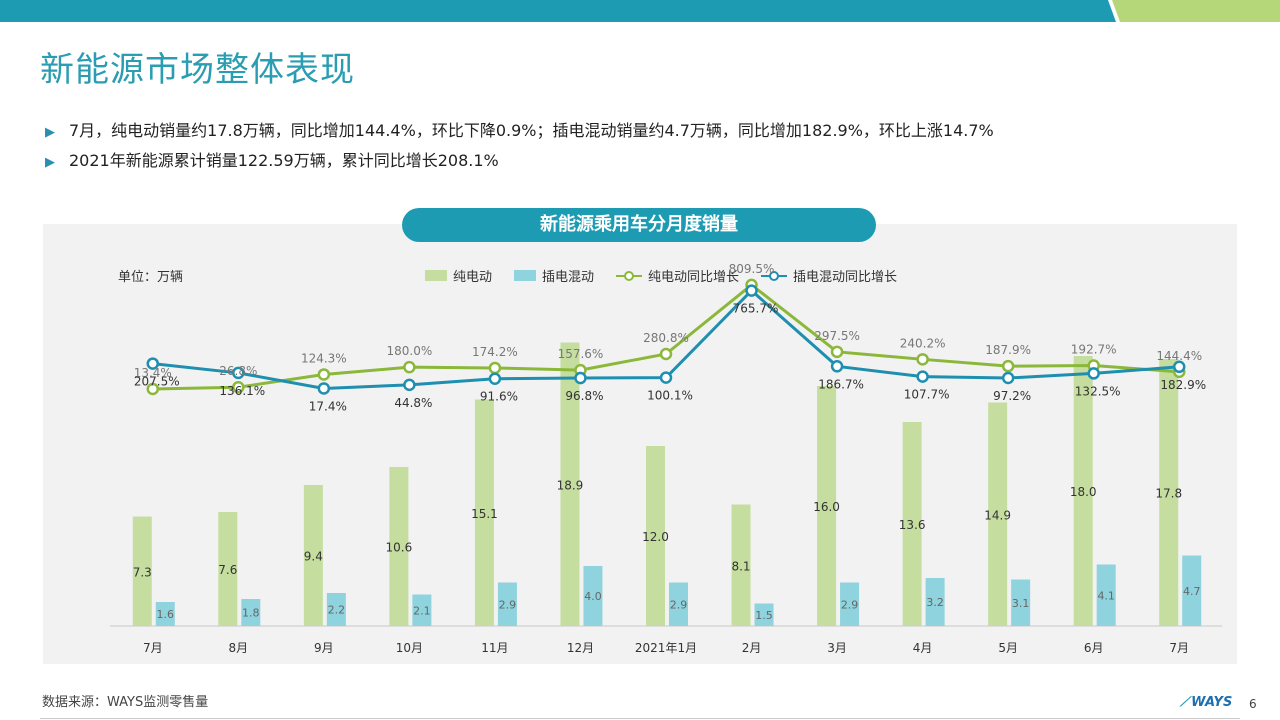 The height and width of the screenshot is (720, 1280). I want to click on phev-bar-label: 4.0, so click(593, 596).